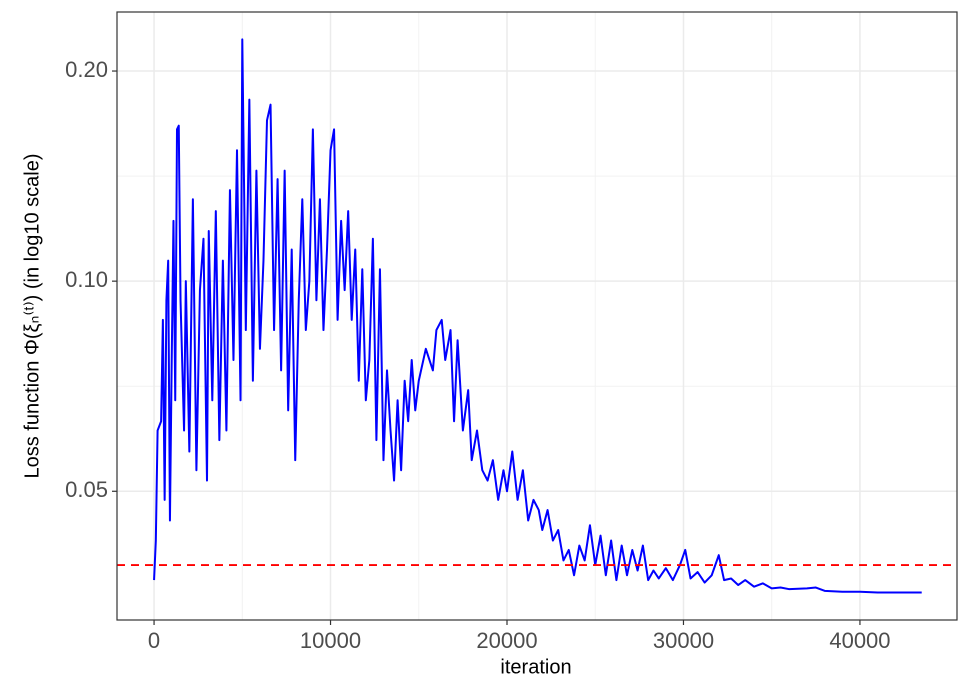 This screenshot has height=692, width=969. Describe the element at coordinates (535, 667) in the screenshot. I see `x-axis-title: iteration` at that location.